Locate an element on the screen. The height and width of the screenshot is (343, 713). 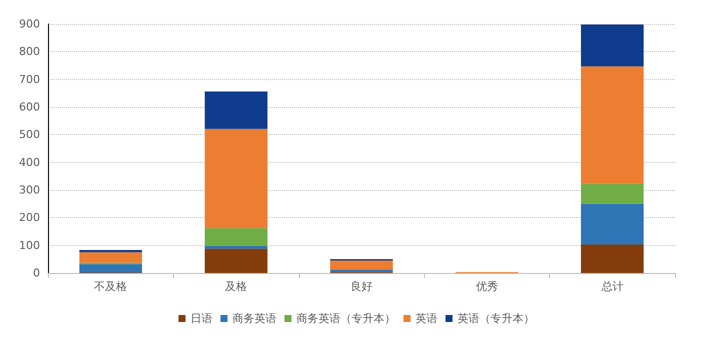
y-tick-label: 200 is located at coordinates (29, 217).